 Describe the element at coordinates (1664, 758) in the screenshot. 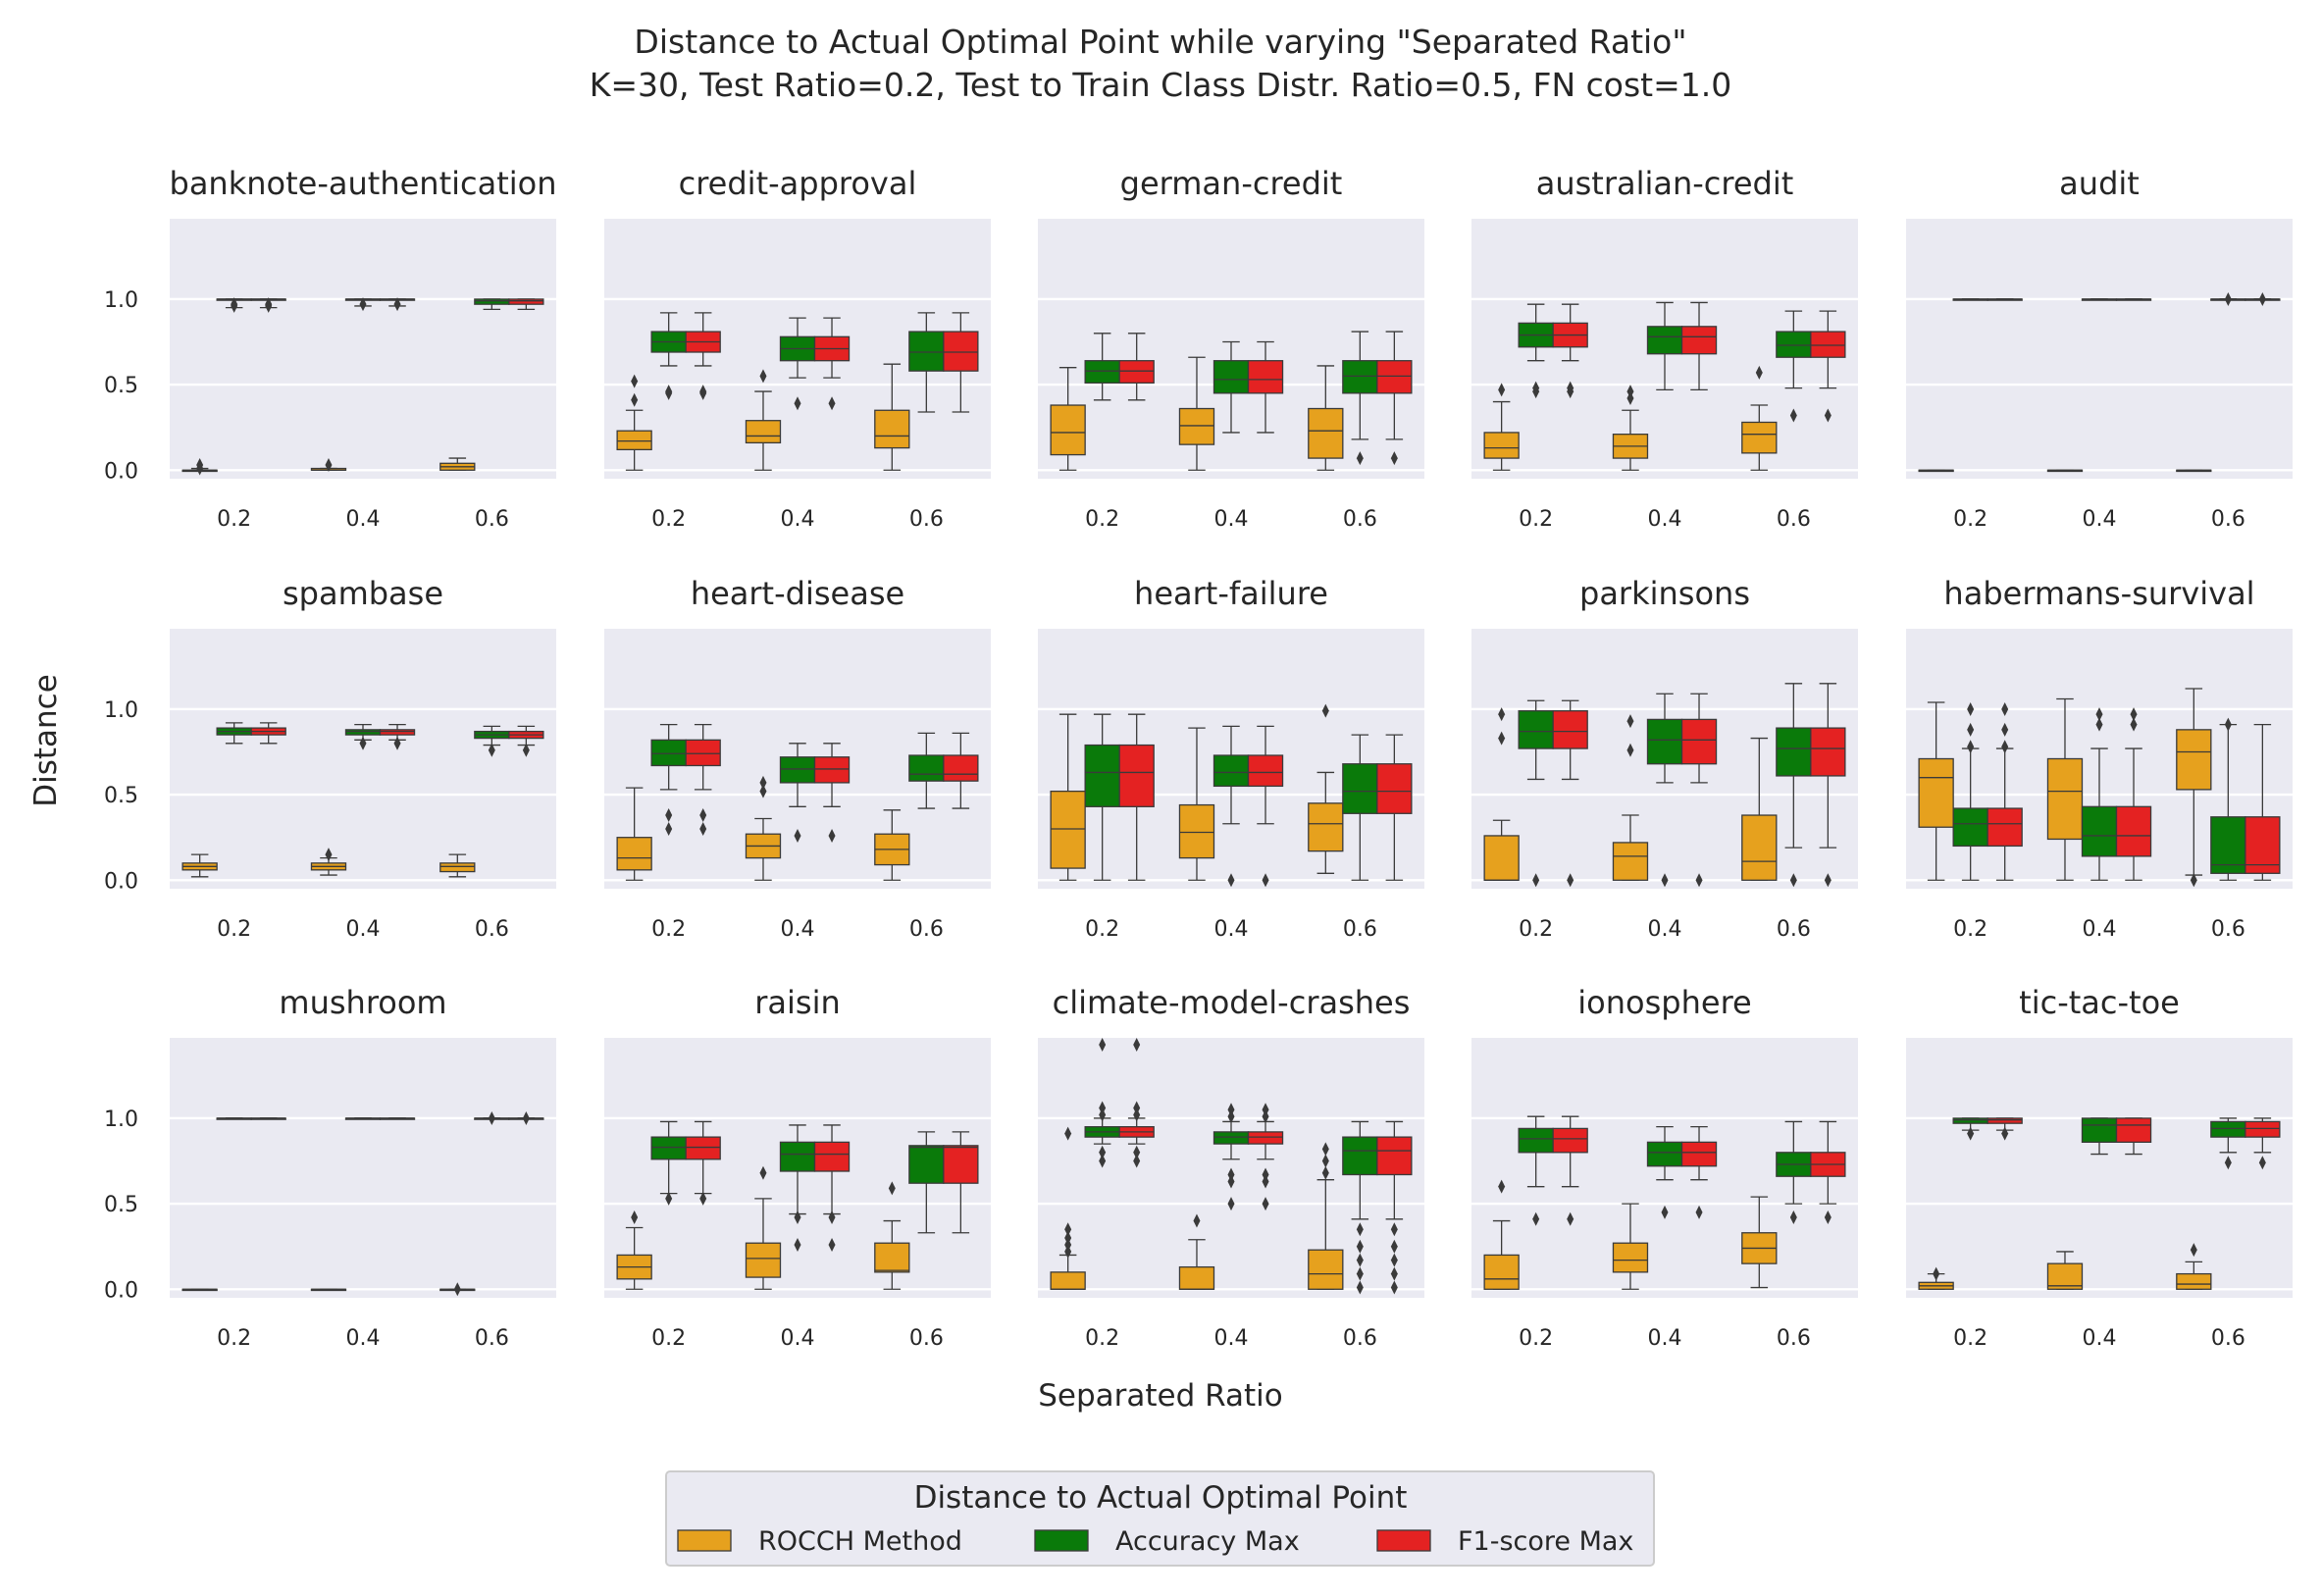

I see `panel-parkinsons: parkinsons 0.2 0.4 0.6` at that location.